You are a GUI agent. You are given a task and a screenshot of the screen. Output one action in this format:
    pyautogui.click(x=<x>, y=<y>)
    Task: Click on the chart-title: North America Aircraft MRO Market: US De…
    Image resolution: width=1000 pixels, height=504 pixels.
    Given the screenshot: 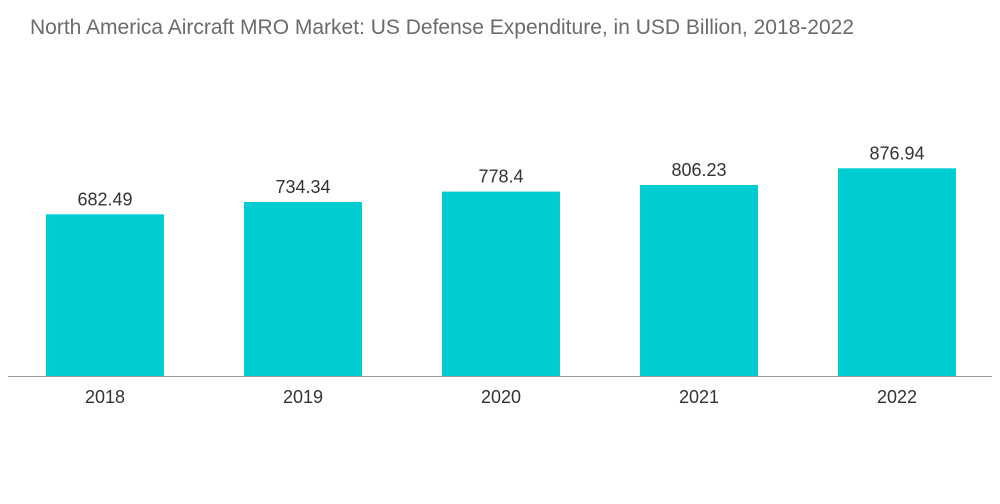 What is the action you would take?
    pyautogui.click(x=442, y=27)
    